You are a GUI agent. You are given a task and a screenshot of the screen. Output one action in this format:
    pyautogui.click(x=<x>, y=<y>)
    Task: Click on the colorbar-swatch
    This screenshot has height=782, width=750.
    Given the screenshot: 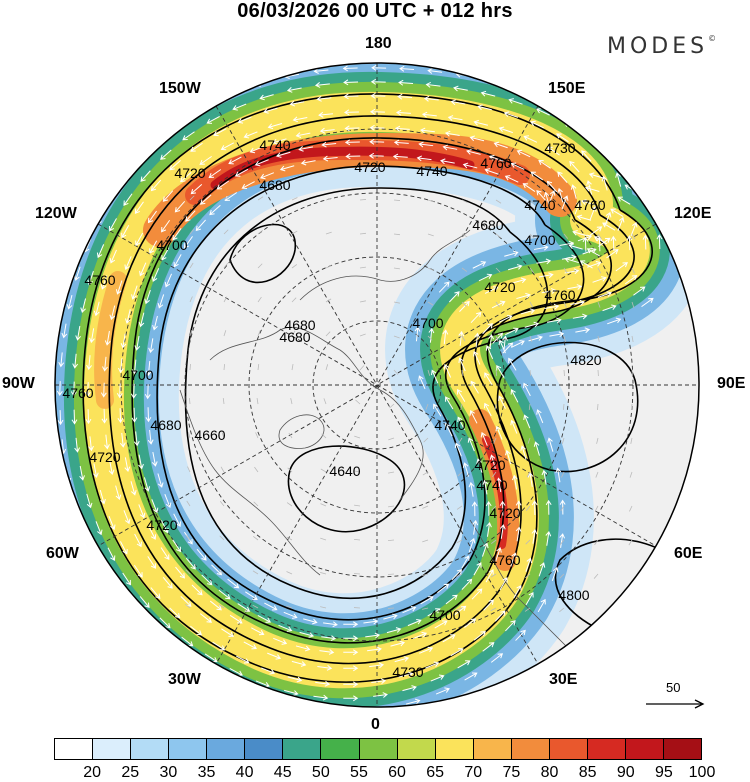 What is the action you would take?
    pyautogui.click(x=492, y=749)
    